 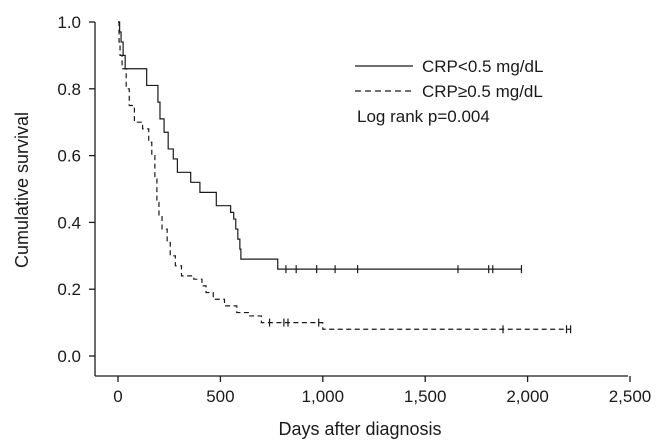 I want to click on x-tick-label: 1,500, so click(x=425, y=396).